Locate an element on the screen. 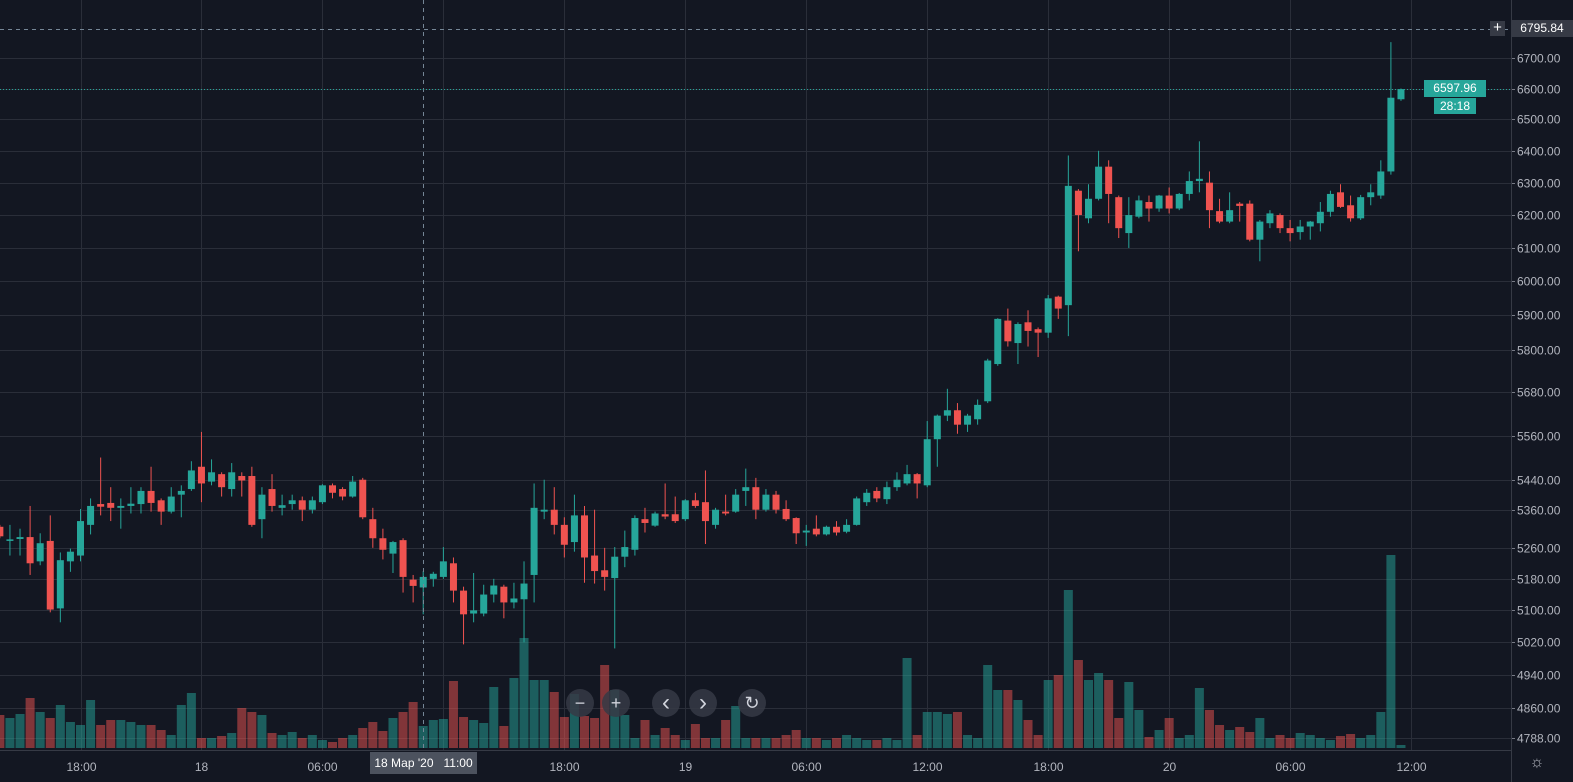 The image size is (1573, 782). time-tick-label: 19 is located at coordinates (686, 767).